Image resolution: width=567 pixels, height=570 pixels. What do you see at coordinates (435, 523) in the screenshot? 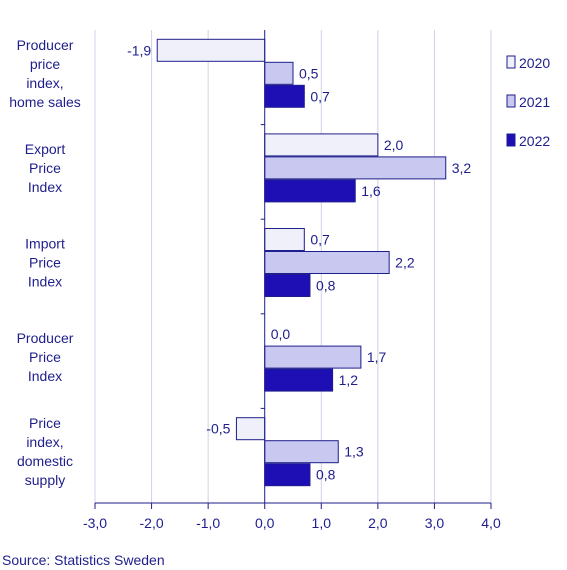
I see `x-tick-label: 3,0` at bounding box center [435, 523].